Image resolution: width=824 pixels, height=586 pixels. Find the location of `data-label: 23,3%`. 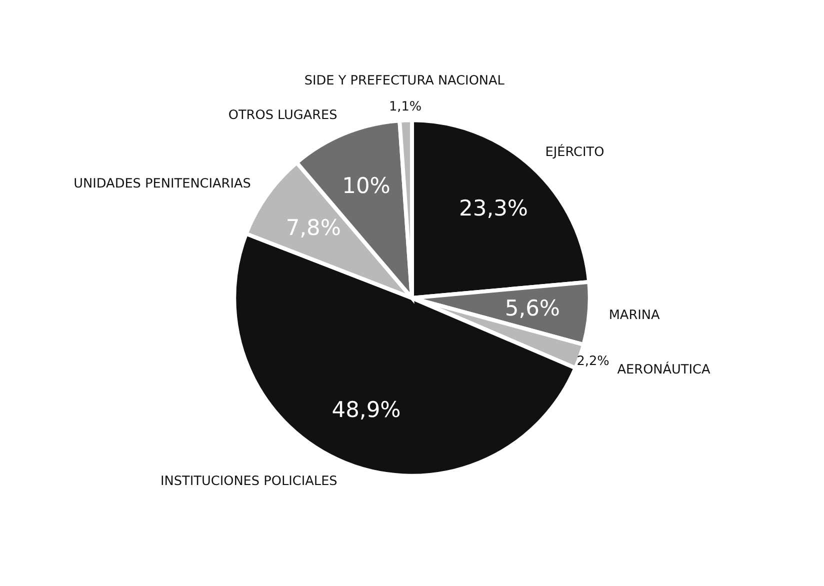

data-label: 23,3% is located at coordinates (493, 209).